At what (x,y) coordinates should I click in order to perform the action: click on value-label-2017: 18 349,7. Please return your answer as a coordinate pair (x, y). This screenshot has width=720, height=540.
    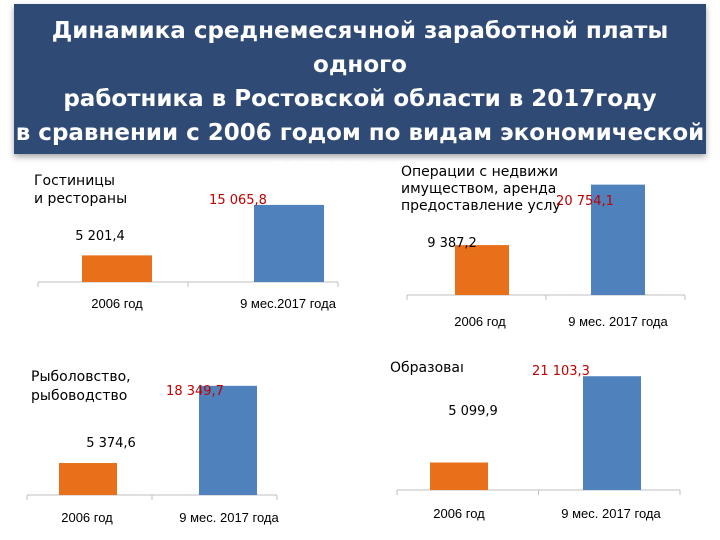
    Looking at the image, I should click on (195, 391).